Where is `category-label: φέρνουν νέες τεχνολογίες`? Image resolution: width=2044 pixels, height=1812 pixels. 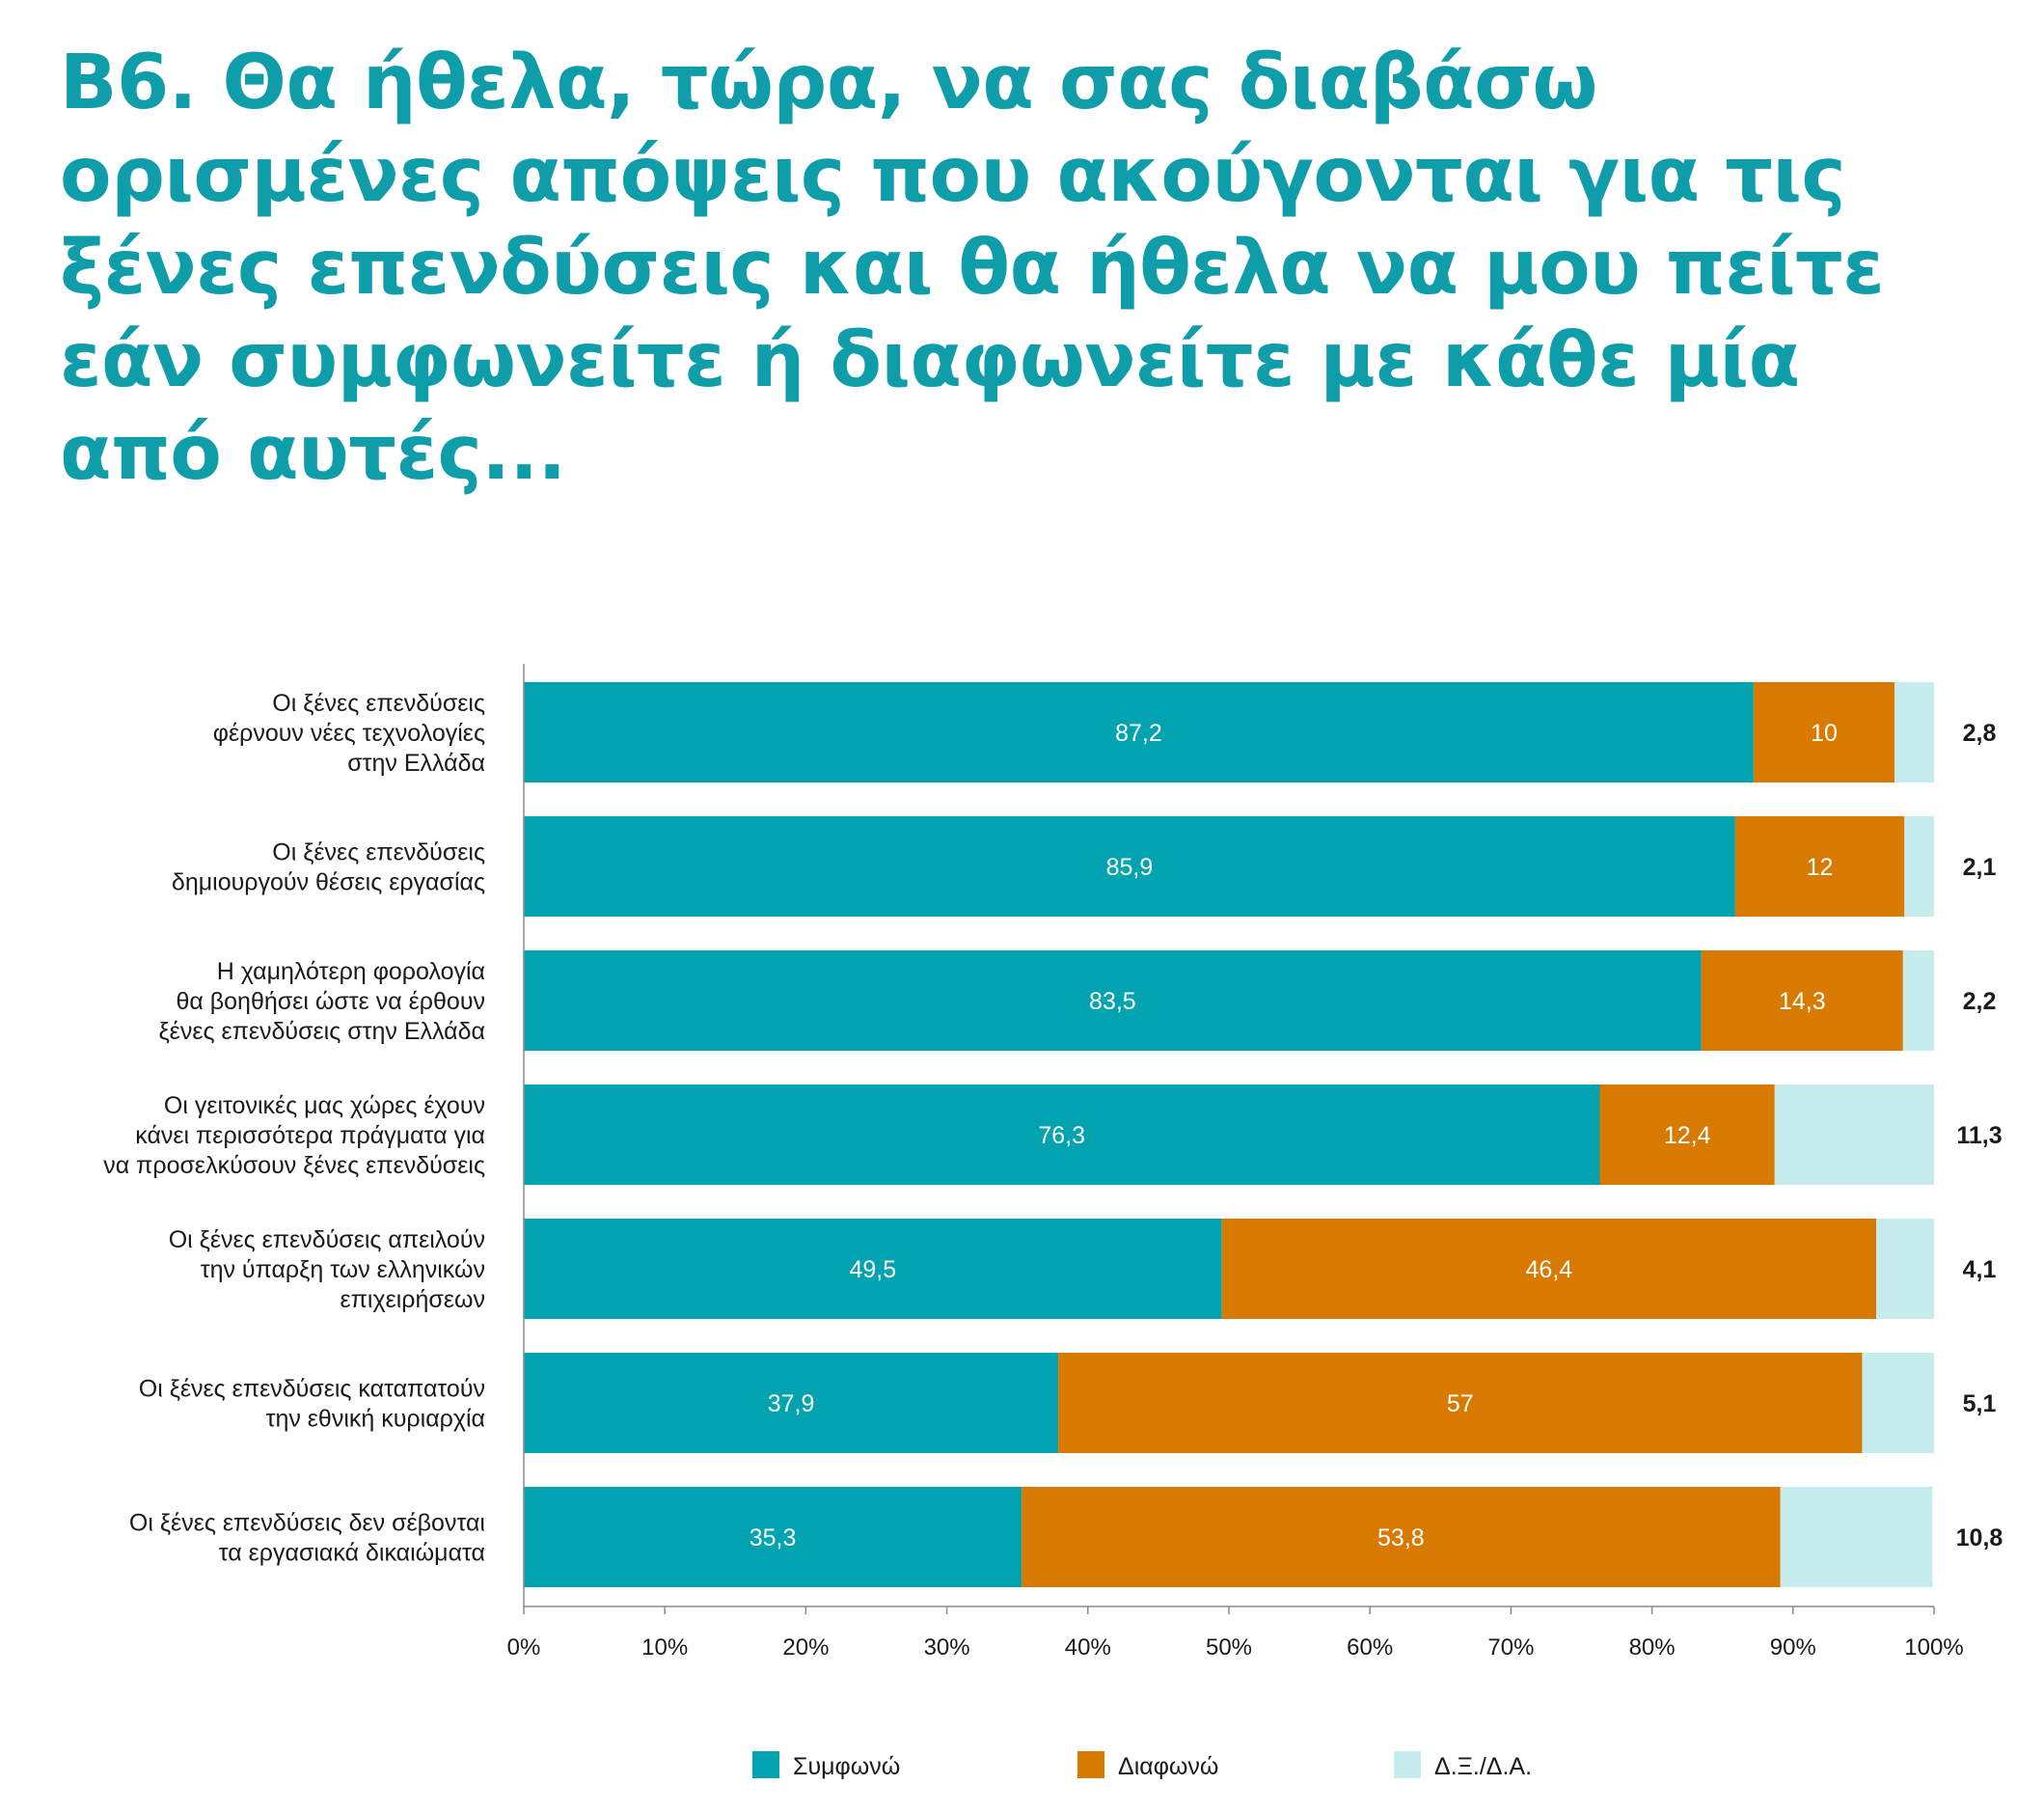 category-label: φέρνουν νέες τεχνολογίες is located at coordinates (349, 733).